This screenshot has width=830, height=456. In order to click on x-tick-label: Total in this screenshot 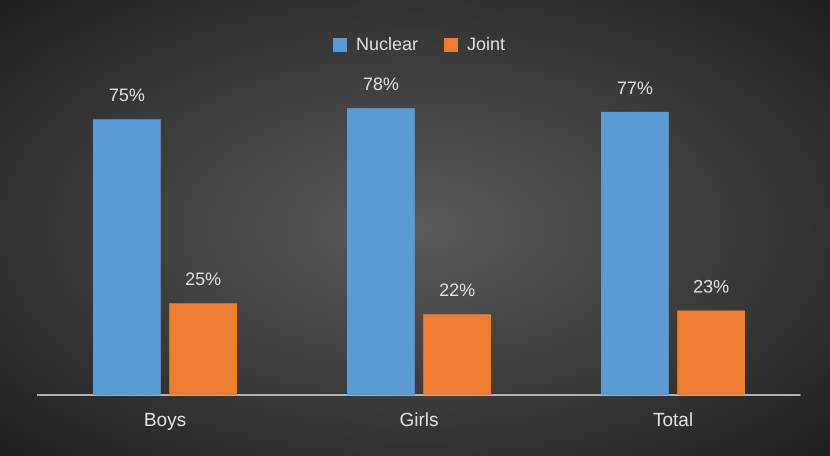, I will do `click(673, 420)`.